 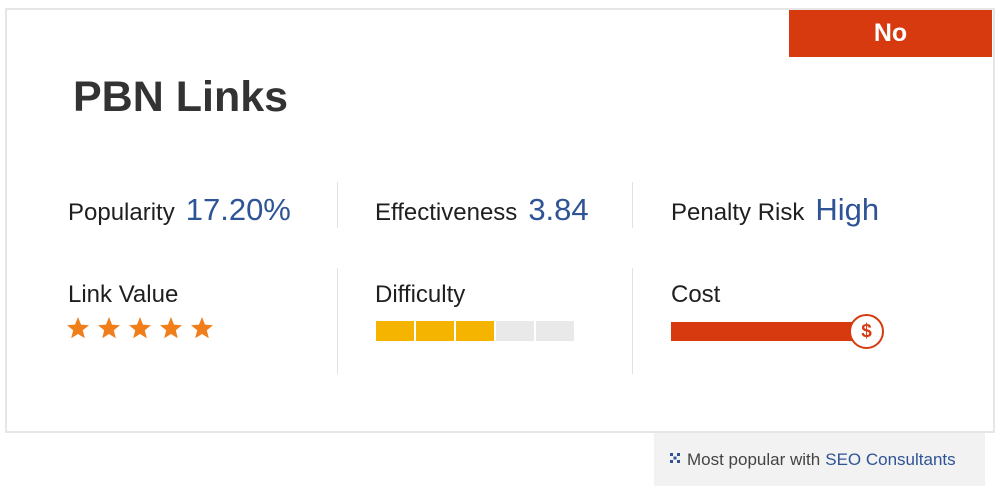 I want to click on cost-symbol: $, so click(x=866, y=331).